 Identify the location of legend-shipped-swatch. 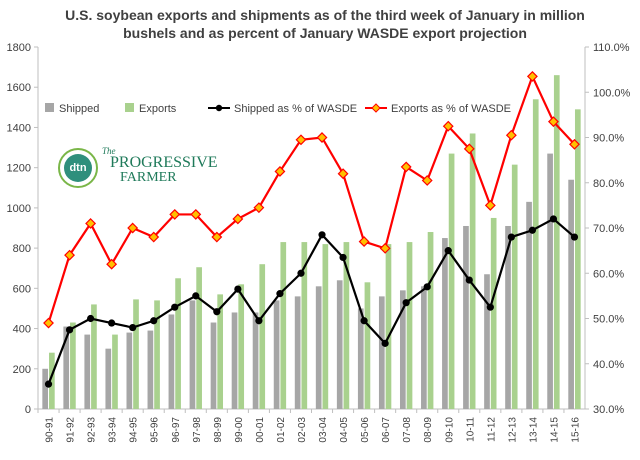
(49, 107).